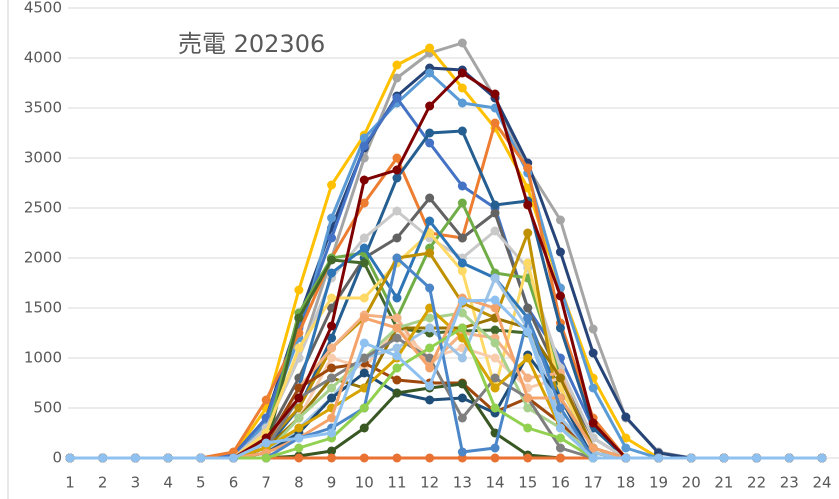 The width and height of the screenshot is (839, 499). I want to click on x-tick-label: 10, so click(364, 483).